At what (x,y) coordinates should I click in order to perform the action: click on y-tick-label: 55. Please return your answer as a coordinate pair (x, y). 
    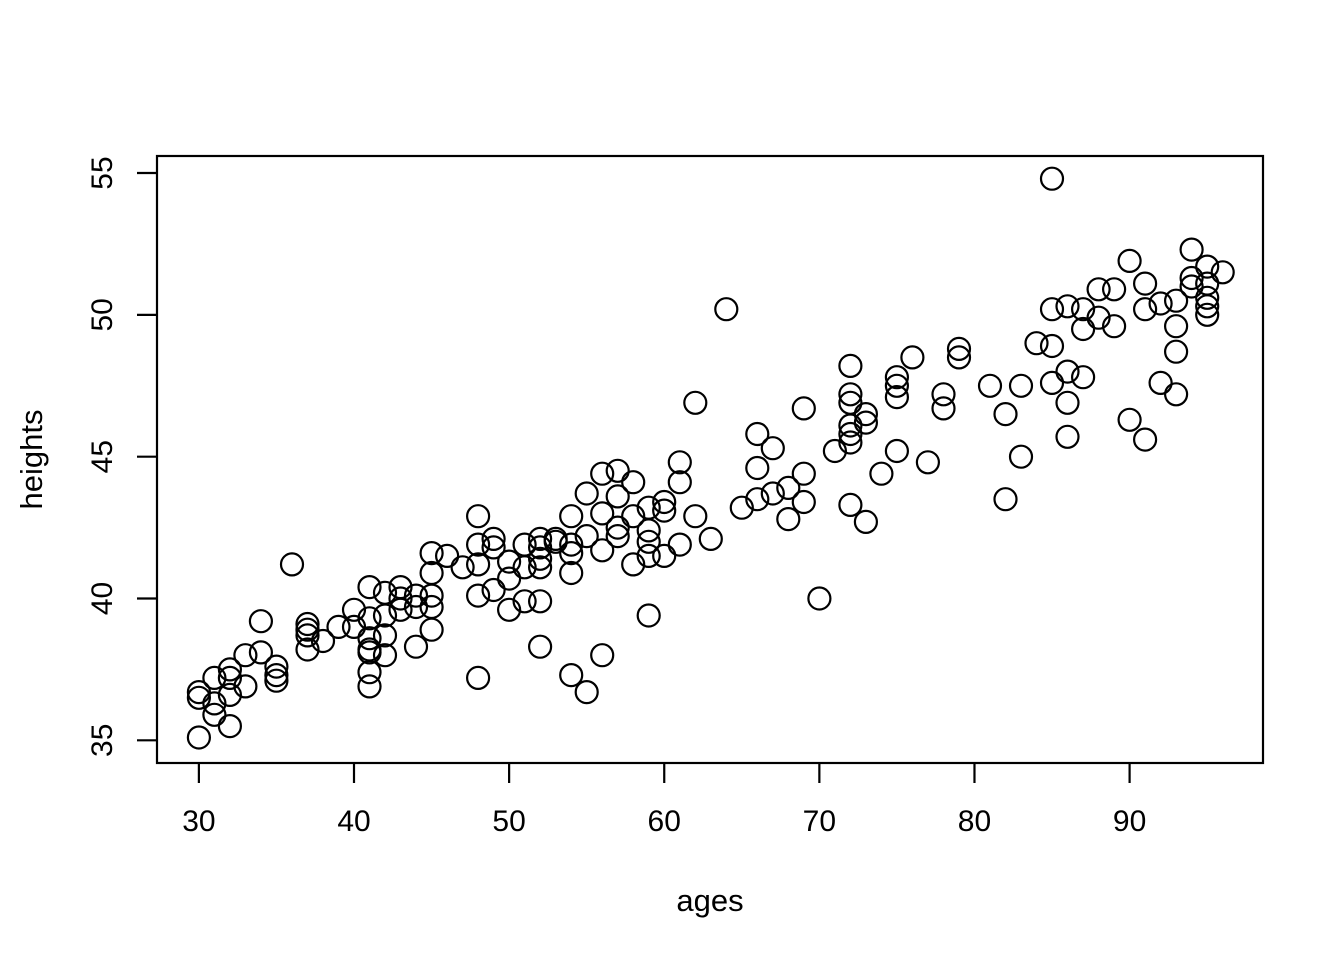
    Looking at the image, I should click on (102, 172).